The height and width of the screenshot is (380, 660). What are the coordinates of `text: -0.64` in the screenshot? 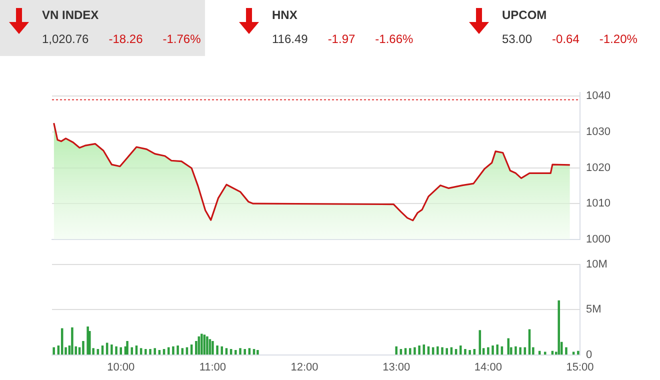 It's located at (566, 39).